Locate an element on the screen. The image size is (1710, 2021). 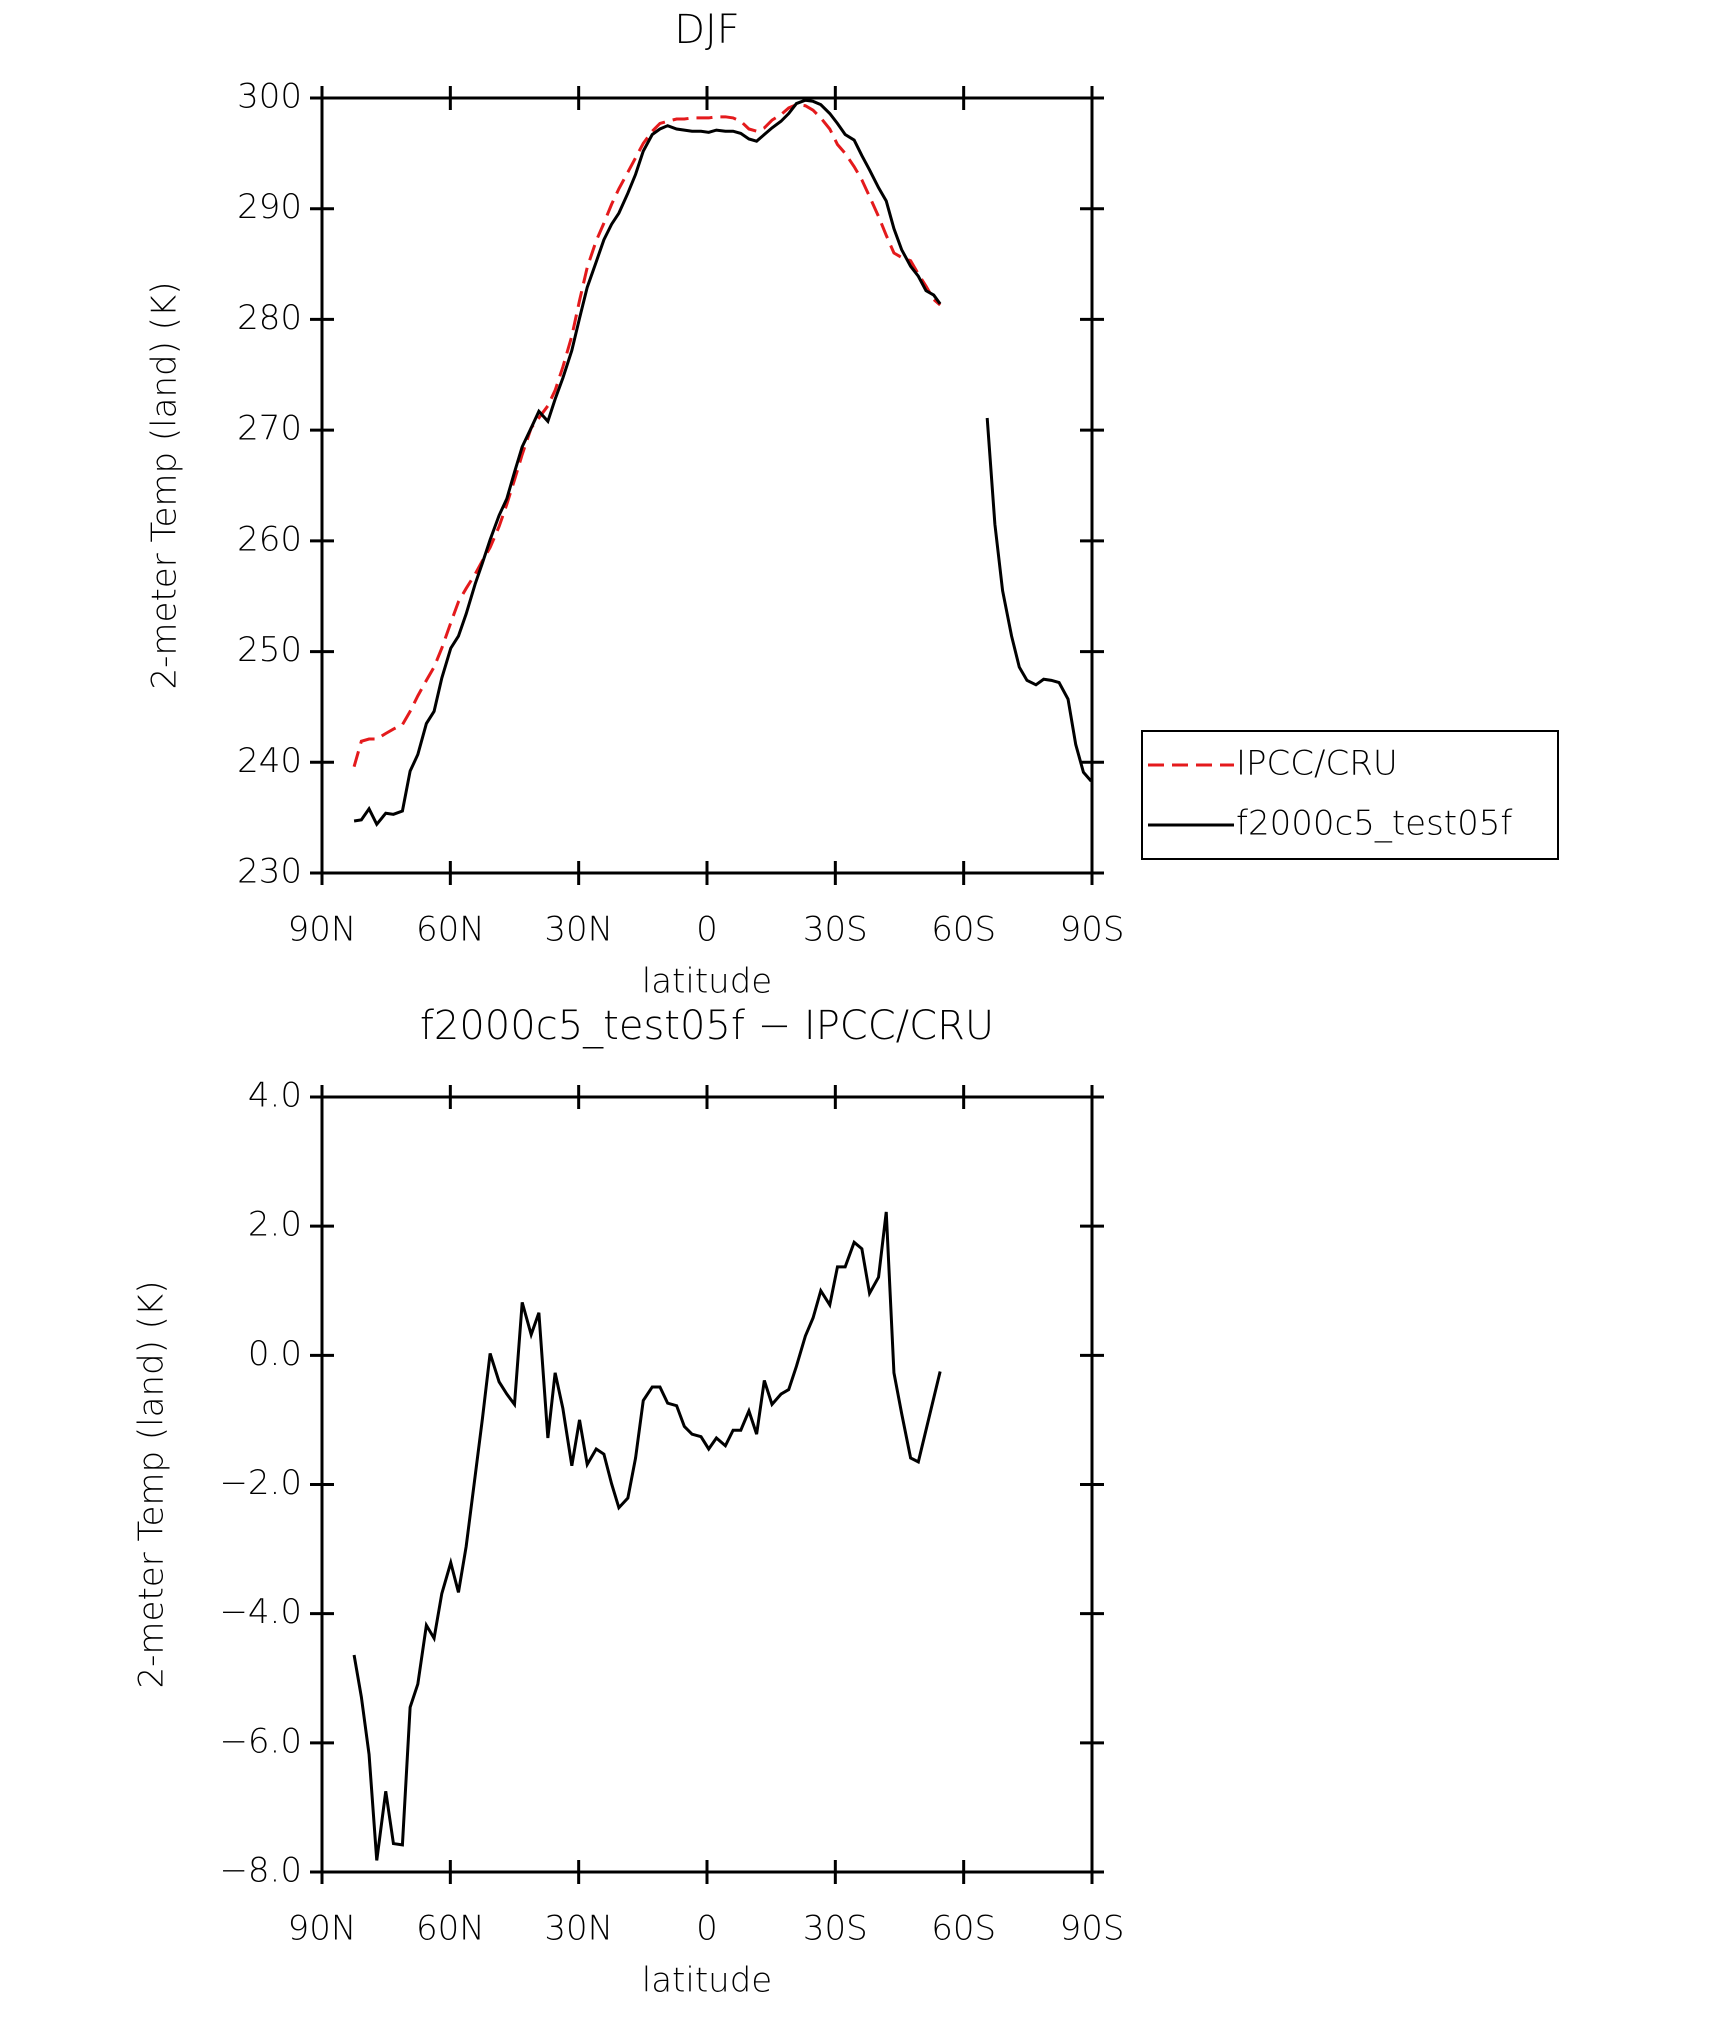
chart-title: f2000c5_test05f − IPCC/CRU is located at coordinates (707, 1026).